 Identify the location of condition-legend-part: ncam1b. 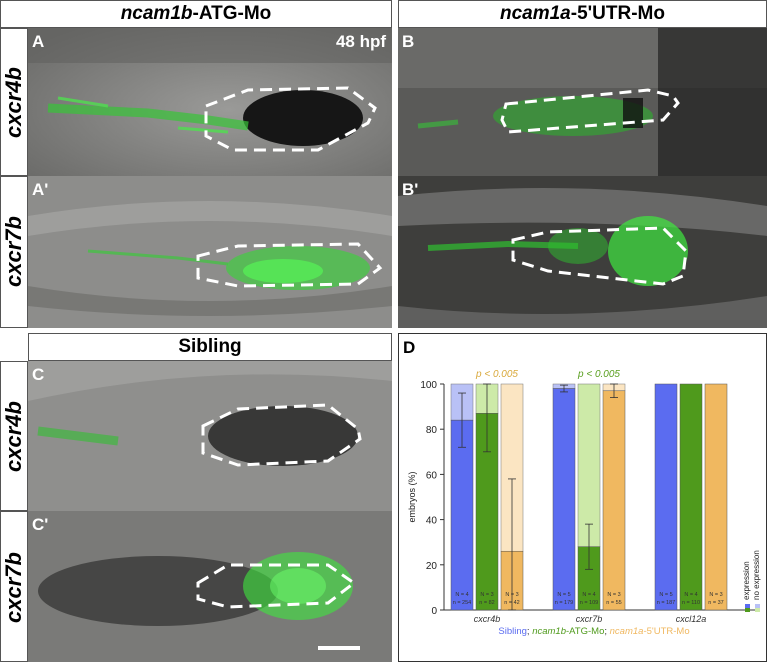
(549, 631).